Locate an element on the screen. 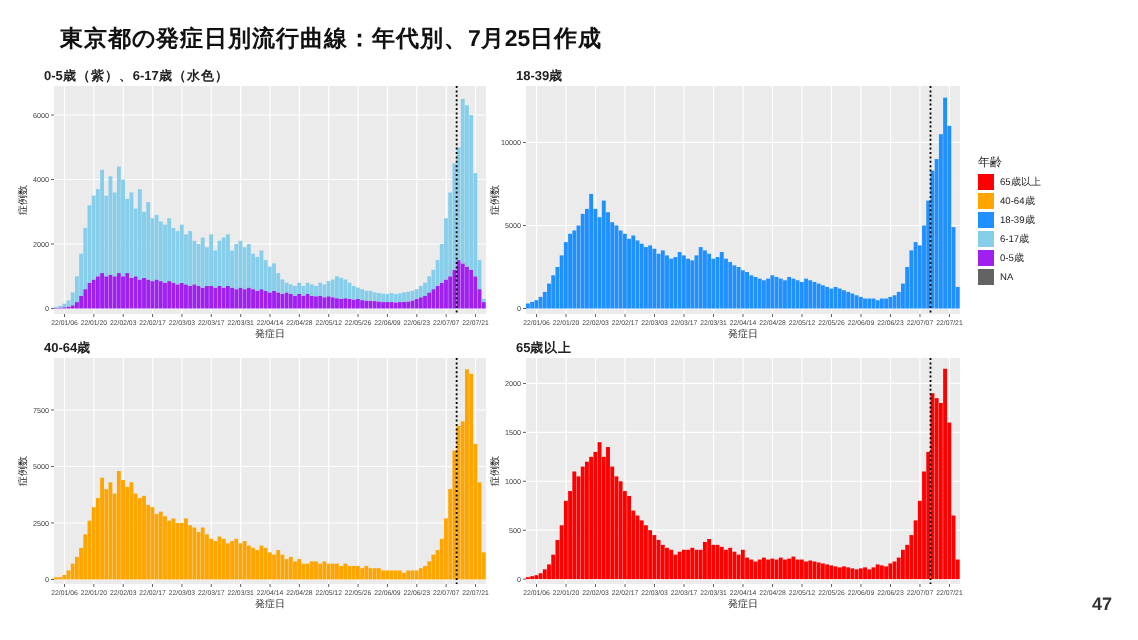 The width and height of the screenshot is (1138, 640). text: 47 is located at coordinates (1101, 604).